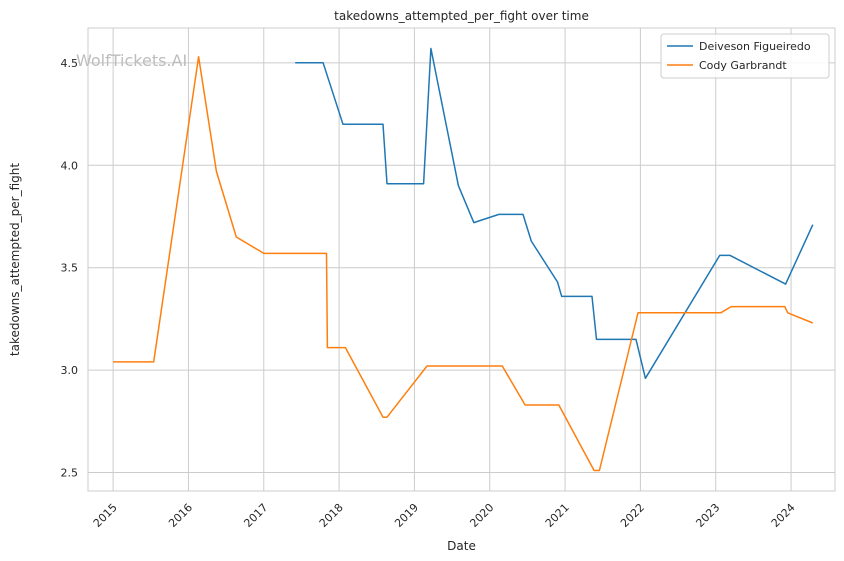  What do you see at coordinates (70, 63) in the screenshot?
I see `y-tick-label: 4.5` at bounding box center [70, 63].